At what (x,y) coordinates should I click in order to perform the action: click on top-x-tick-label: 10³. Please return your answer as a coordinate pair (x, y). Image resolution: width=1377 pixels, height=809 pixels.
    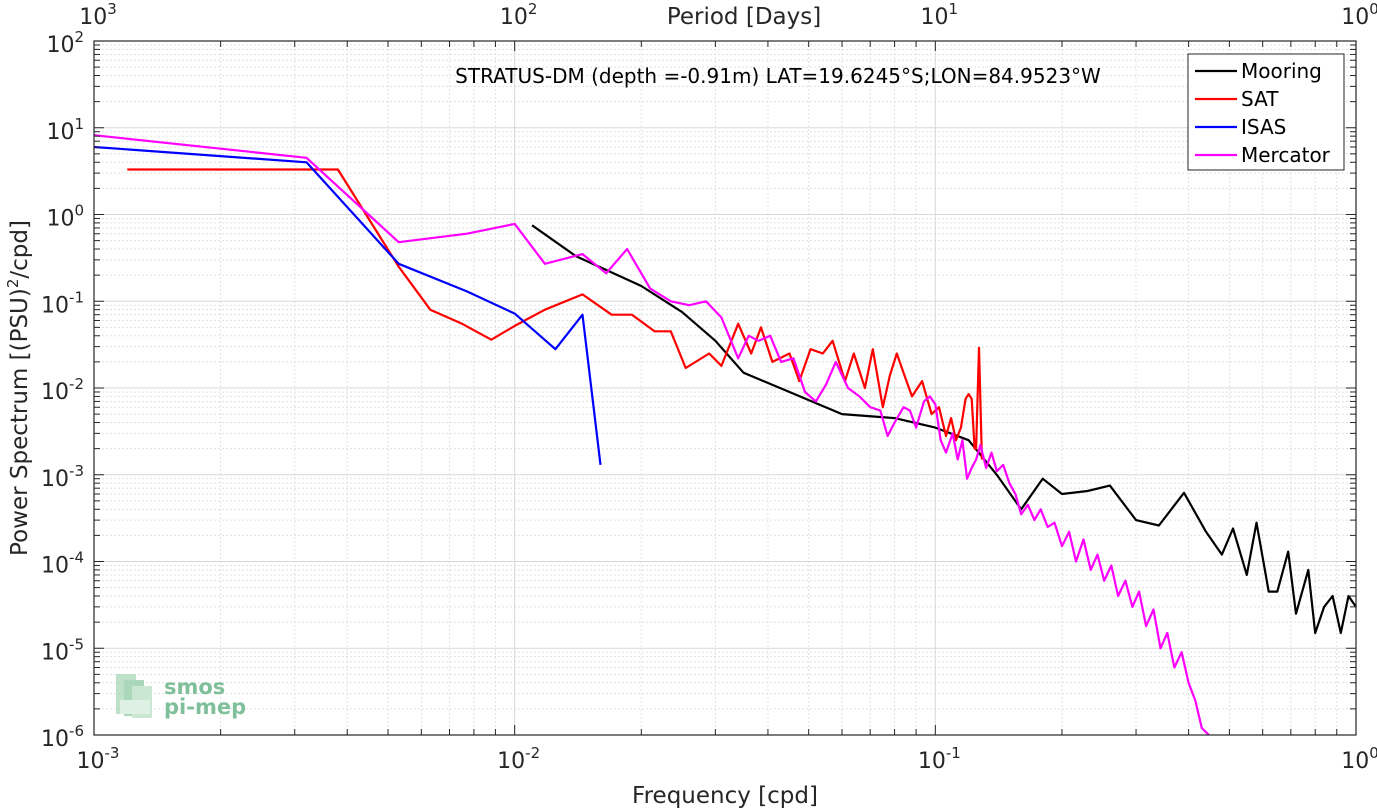
    Looking at the image, I should click on (98, 15).